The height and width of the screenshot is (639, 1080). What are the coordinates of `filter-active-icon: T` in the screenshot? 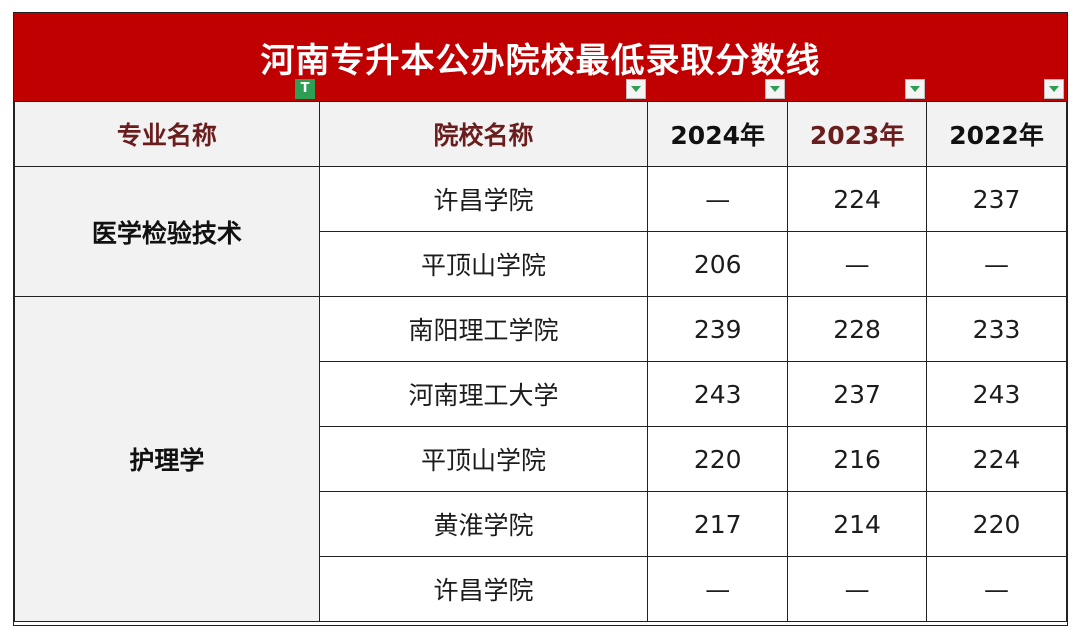 It's located at (305, 89).